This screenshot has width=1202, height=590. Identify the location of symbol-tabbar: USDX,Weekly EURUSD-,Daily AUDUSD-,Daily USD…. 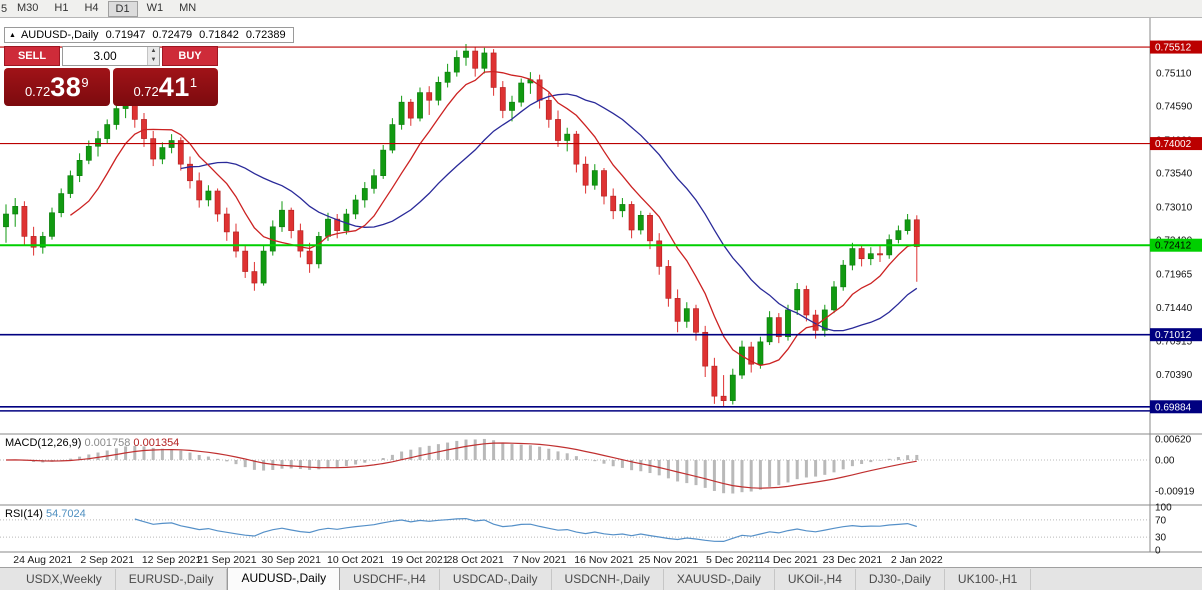
(601, 578).